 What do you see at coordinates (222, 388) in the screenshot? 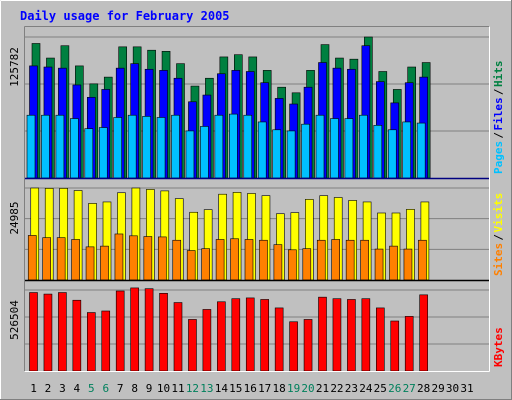
I see `x-tick-label: 14` at bounding box center [222, 388].